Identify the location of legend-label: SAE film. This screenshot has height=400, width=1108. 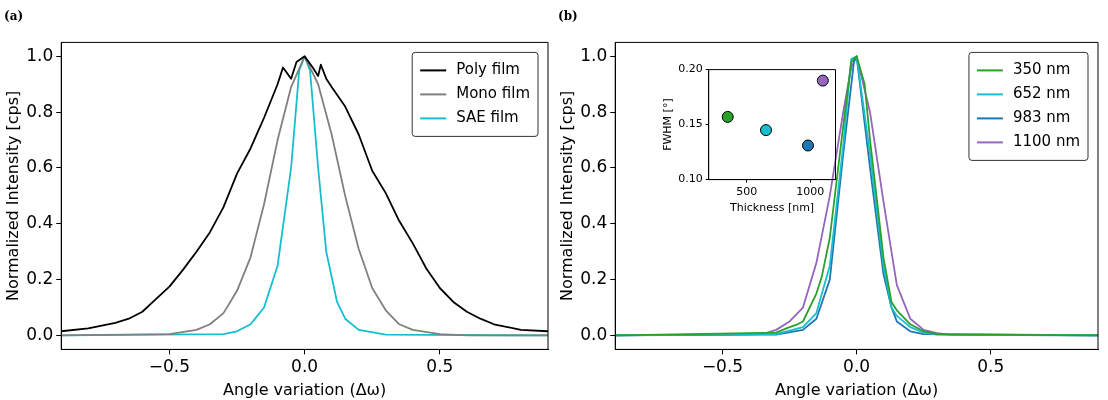
(487, 117).